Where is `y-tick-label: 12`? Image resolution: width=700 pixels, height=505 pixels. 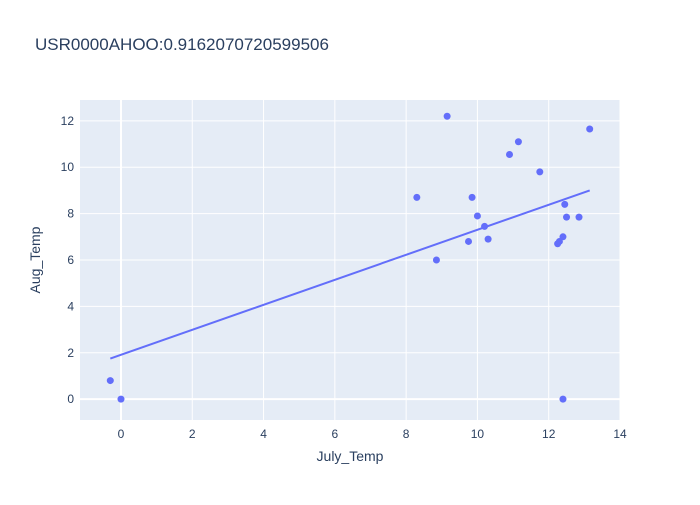 y-tick-label: 12 is located at coordinates (68, 121).